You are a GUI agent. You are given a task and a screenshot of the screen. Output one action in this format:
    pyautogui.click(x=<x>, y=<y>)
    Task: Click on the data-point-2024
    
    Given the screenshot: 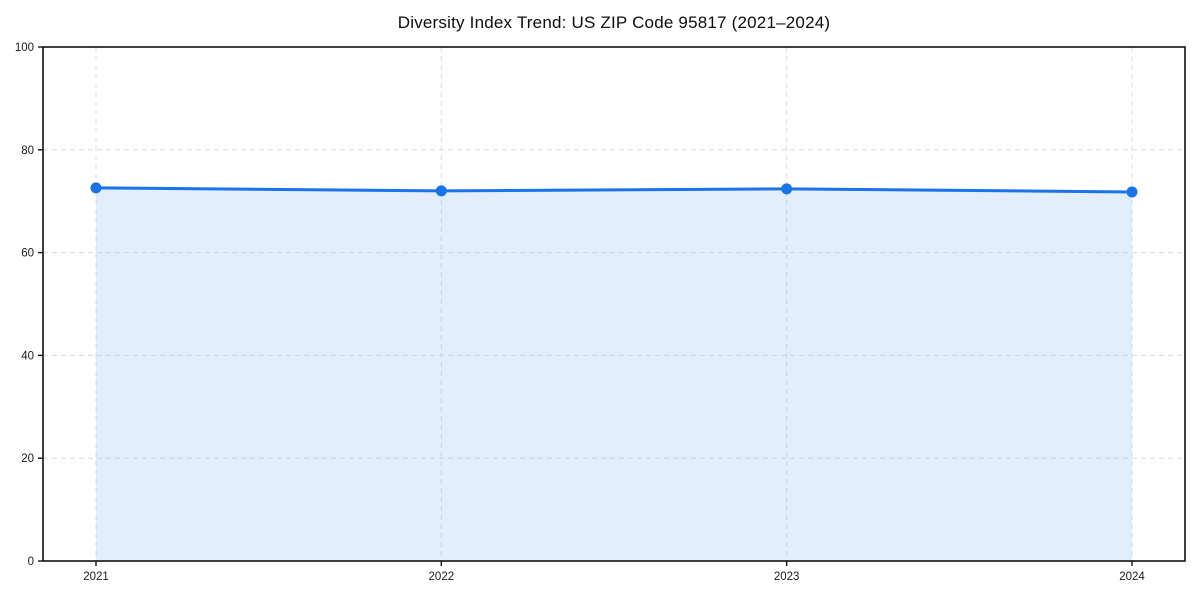 What is the action you would take?
    pyautogui.click(x=1132, y=192)
    